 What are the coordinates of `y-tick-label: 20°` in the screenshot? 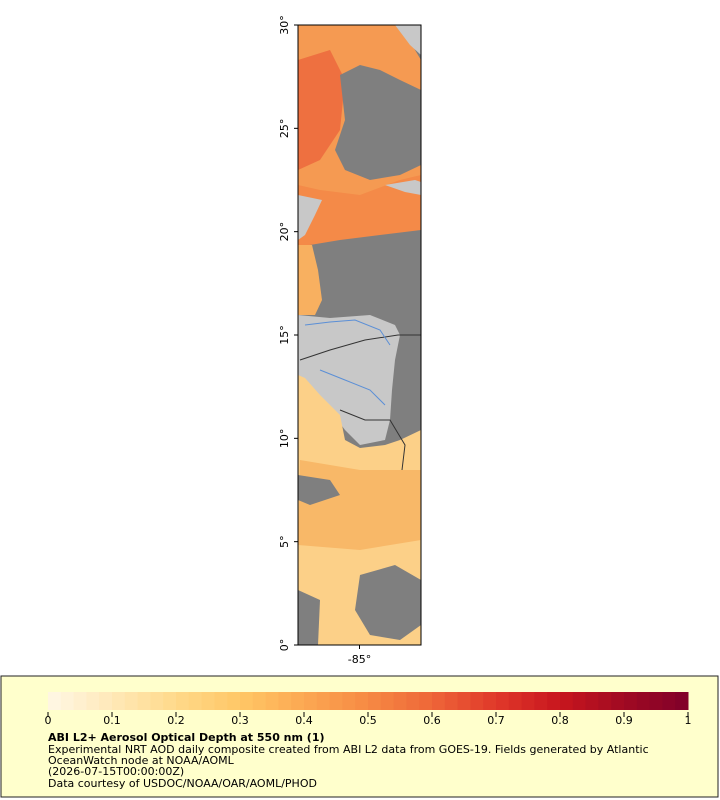 It's located at (284, 232).